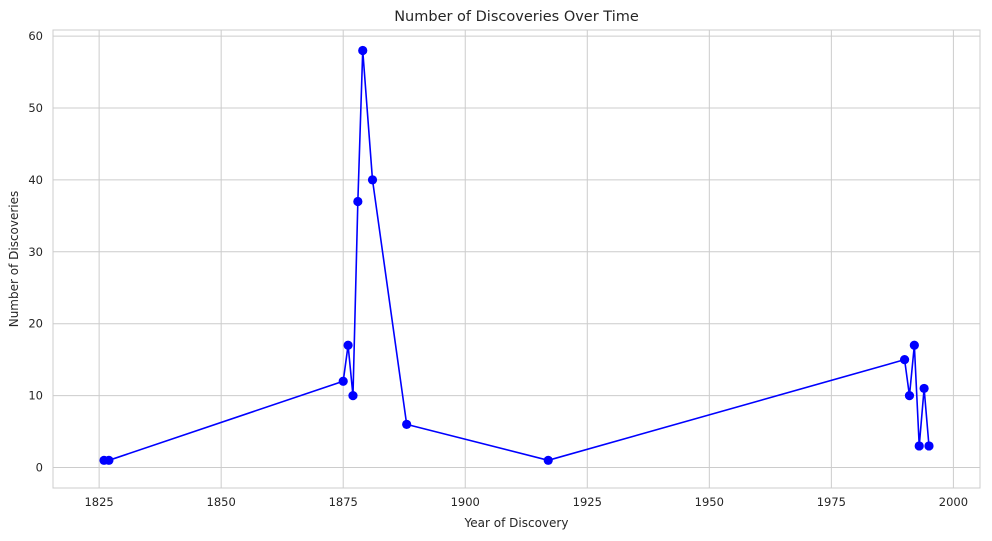 The height and width of the screenshot is (541, 992). I want to click on y-tick-label: 20, so click(35, 324).